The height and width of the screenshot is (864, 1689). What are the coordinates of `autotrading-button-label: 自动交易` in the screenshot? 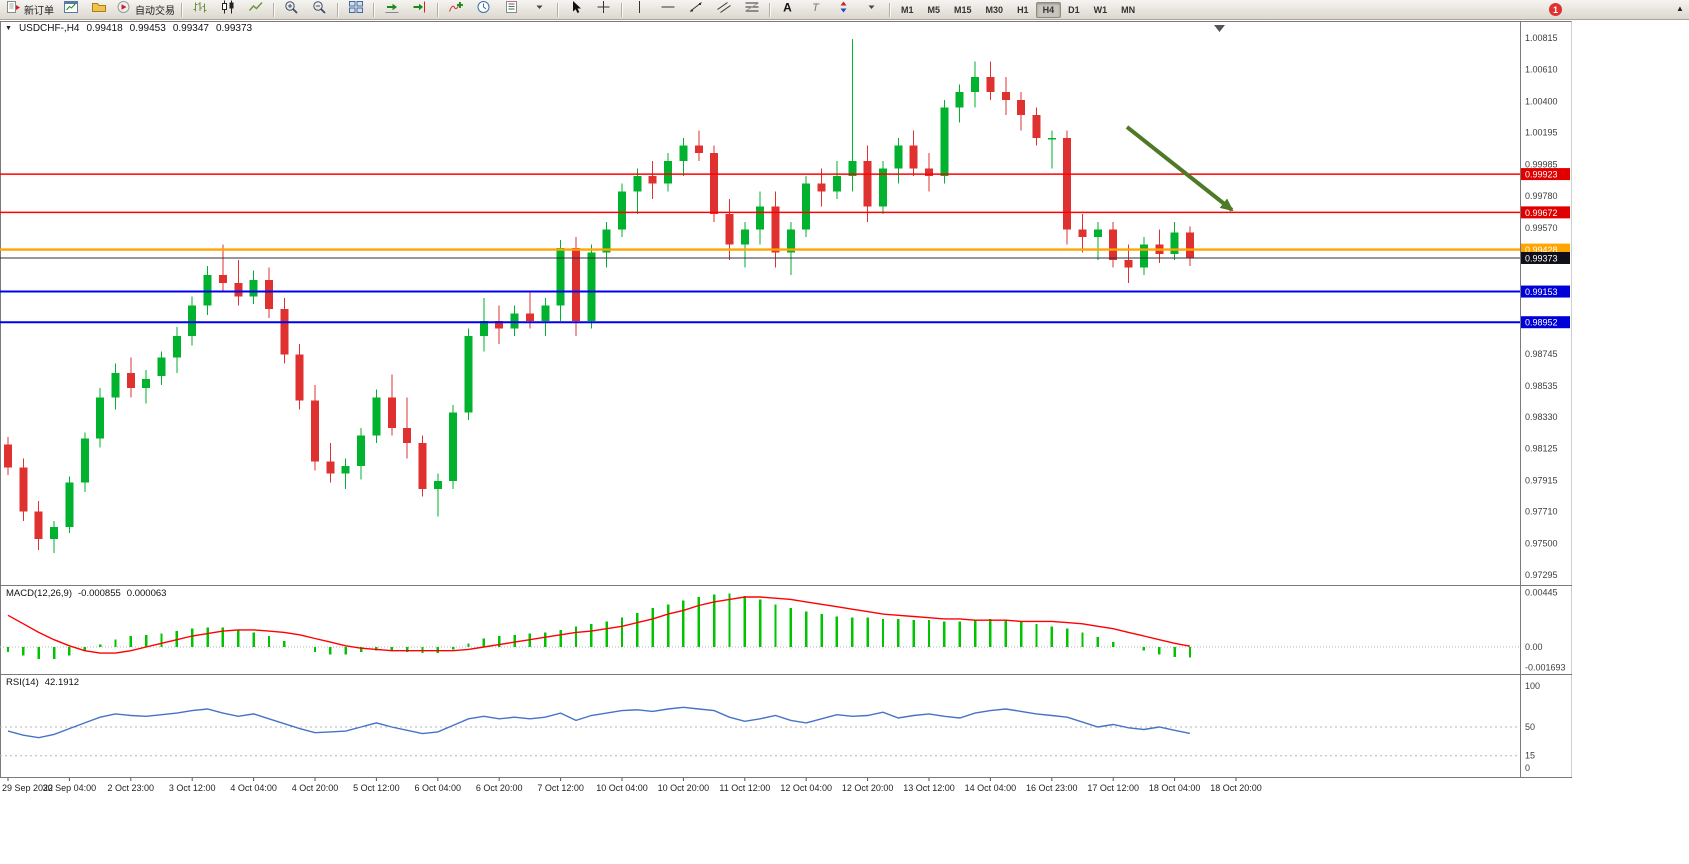 It's located at (155, 11).